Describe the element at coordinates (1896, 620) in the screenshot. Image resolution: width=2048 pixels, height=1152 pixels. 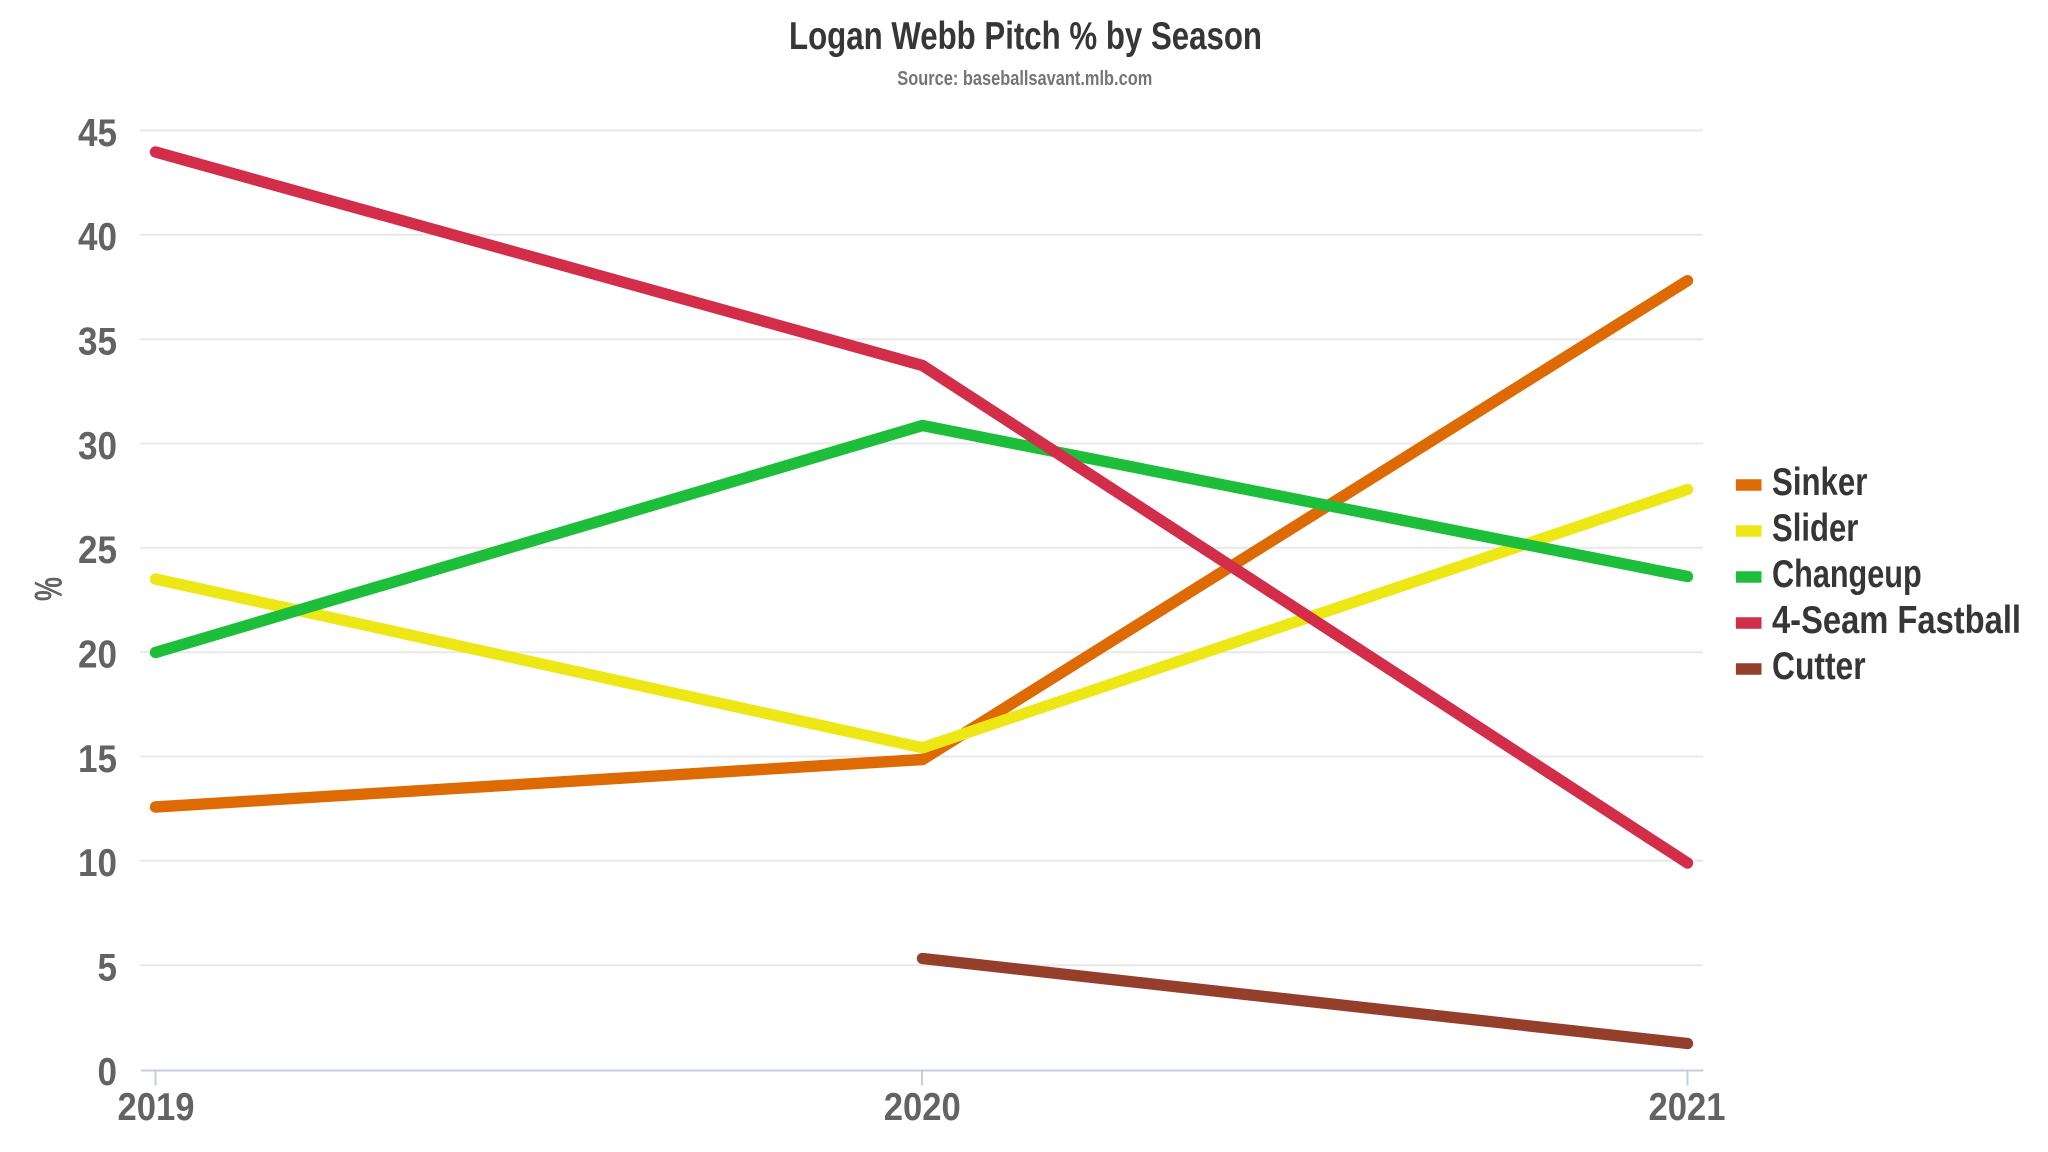
I see `svg-text: 4-Seam Fastball` at that location.